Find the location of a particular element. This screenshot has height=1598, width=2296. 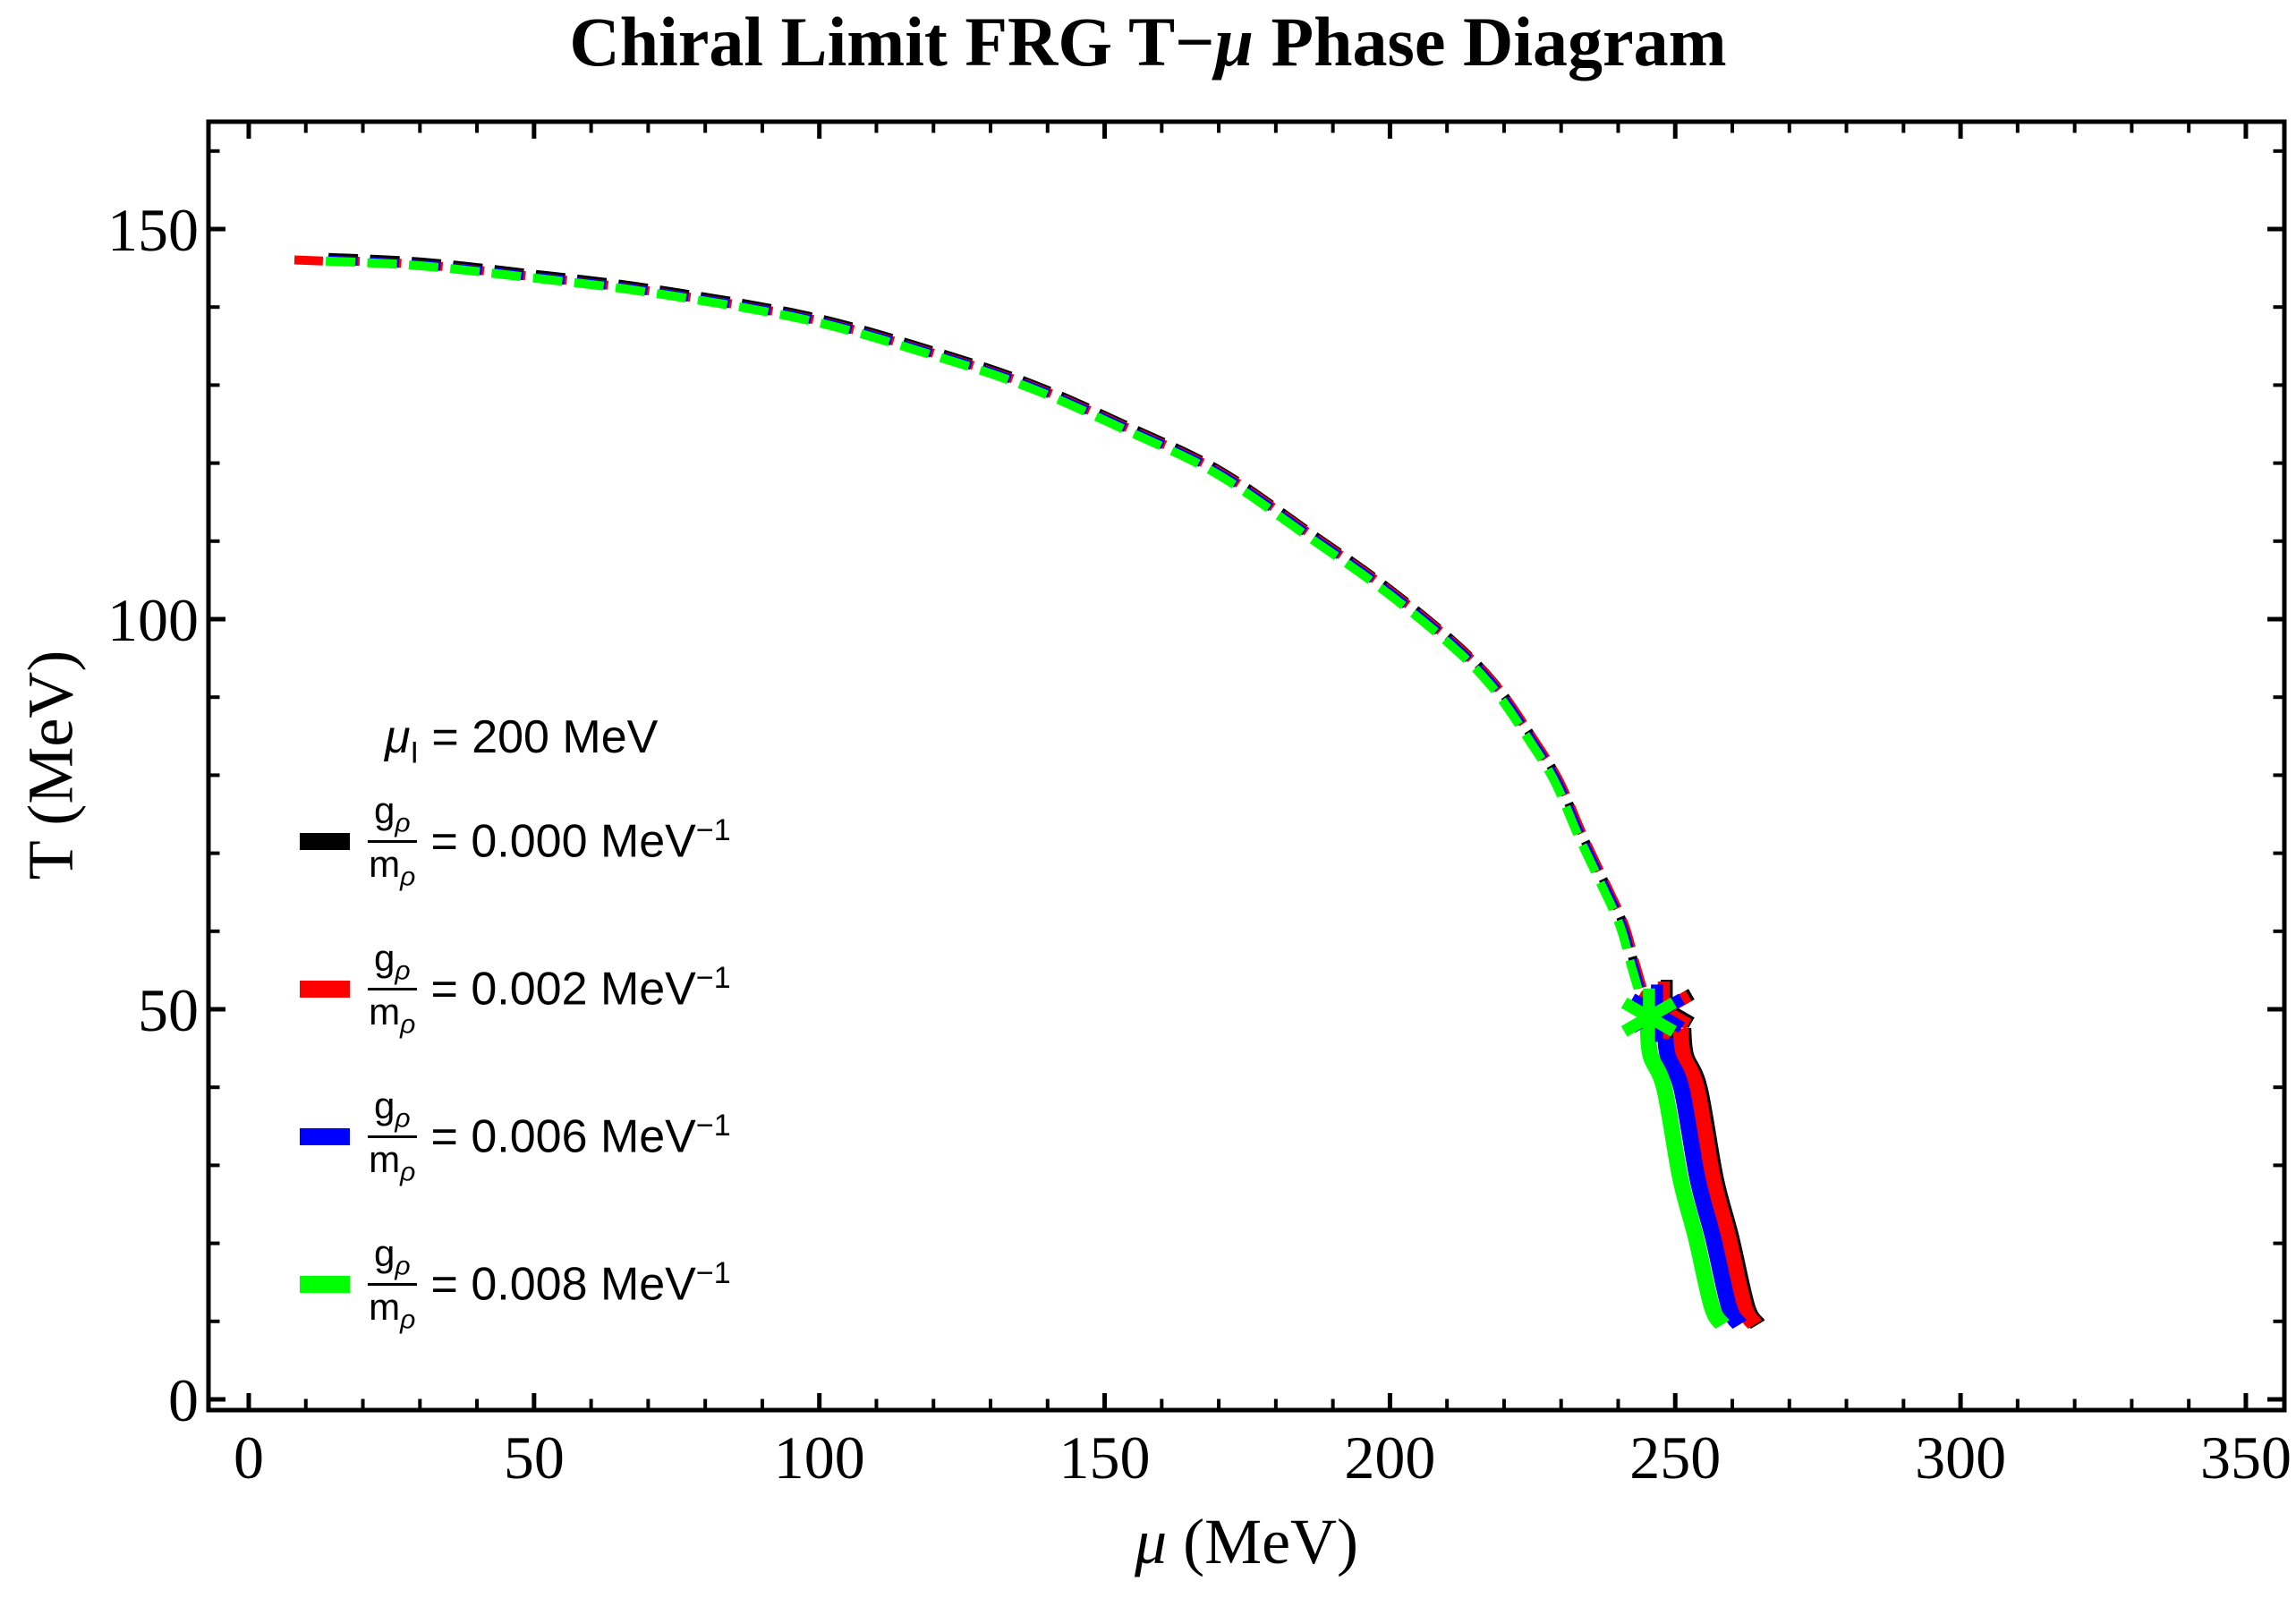

svg-text: 200 is located at coordinates (1389, 1458).